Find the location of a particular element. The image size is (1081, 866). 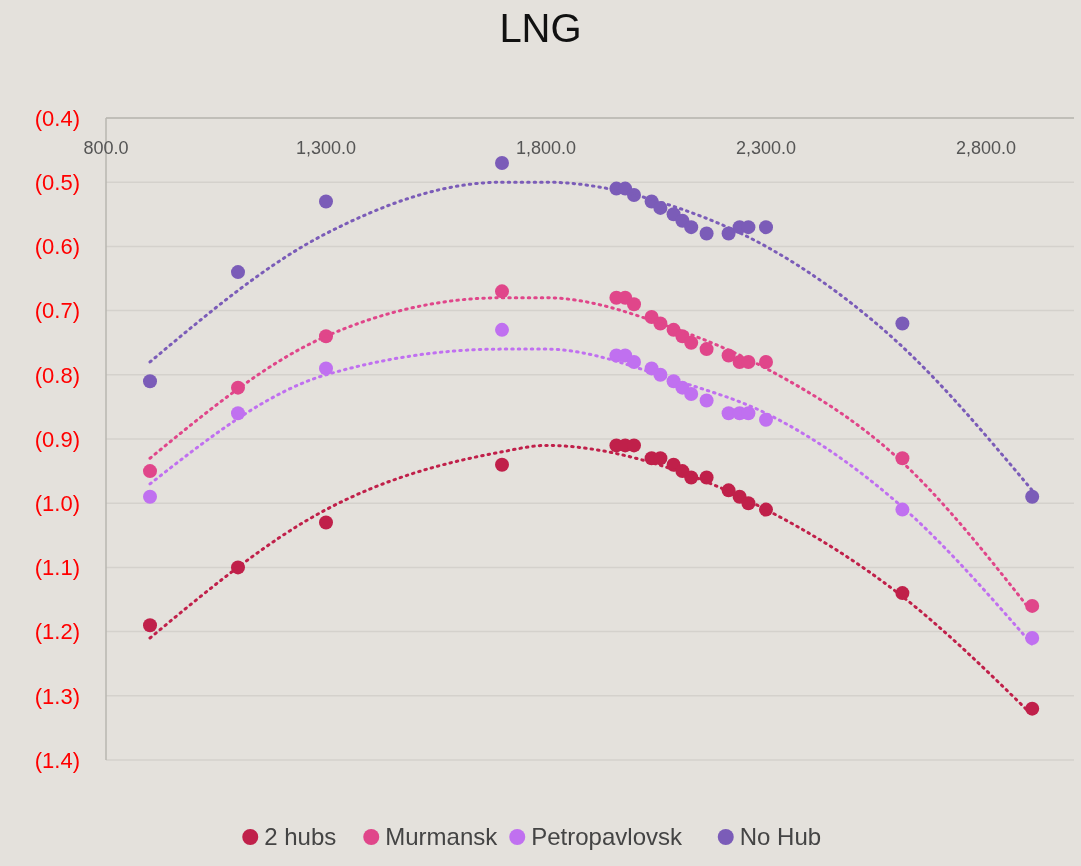

x-tick-label: 800.0 is located at coordinates (106, 148).